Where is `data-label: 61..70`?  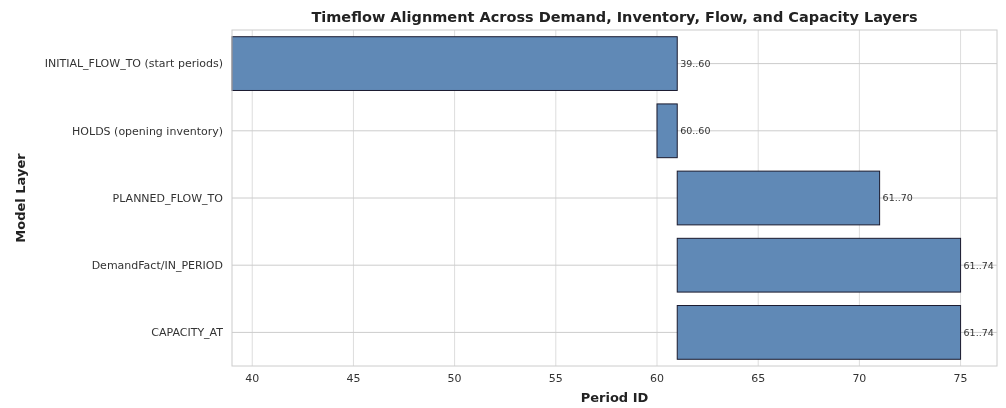
data-label: 61..70 is located at coordinates (897, 198).